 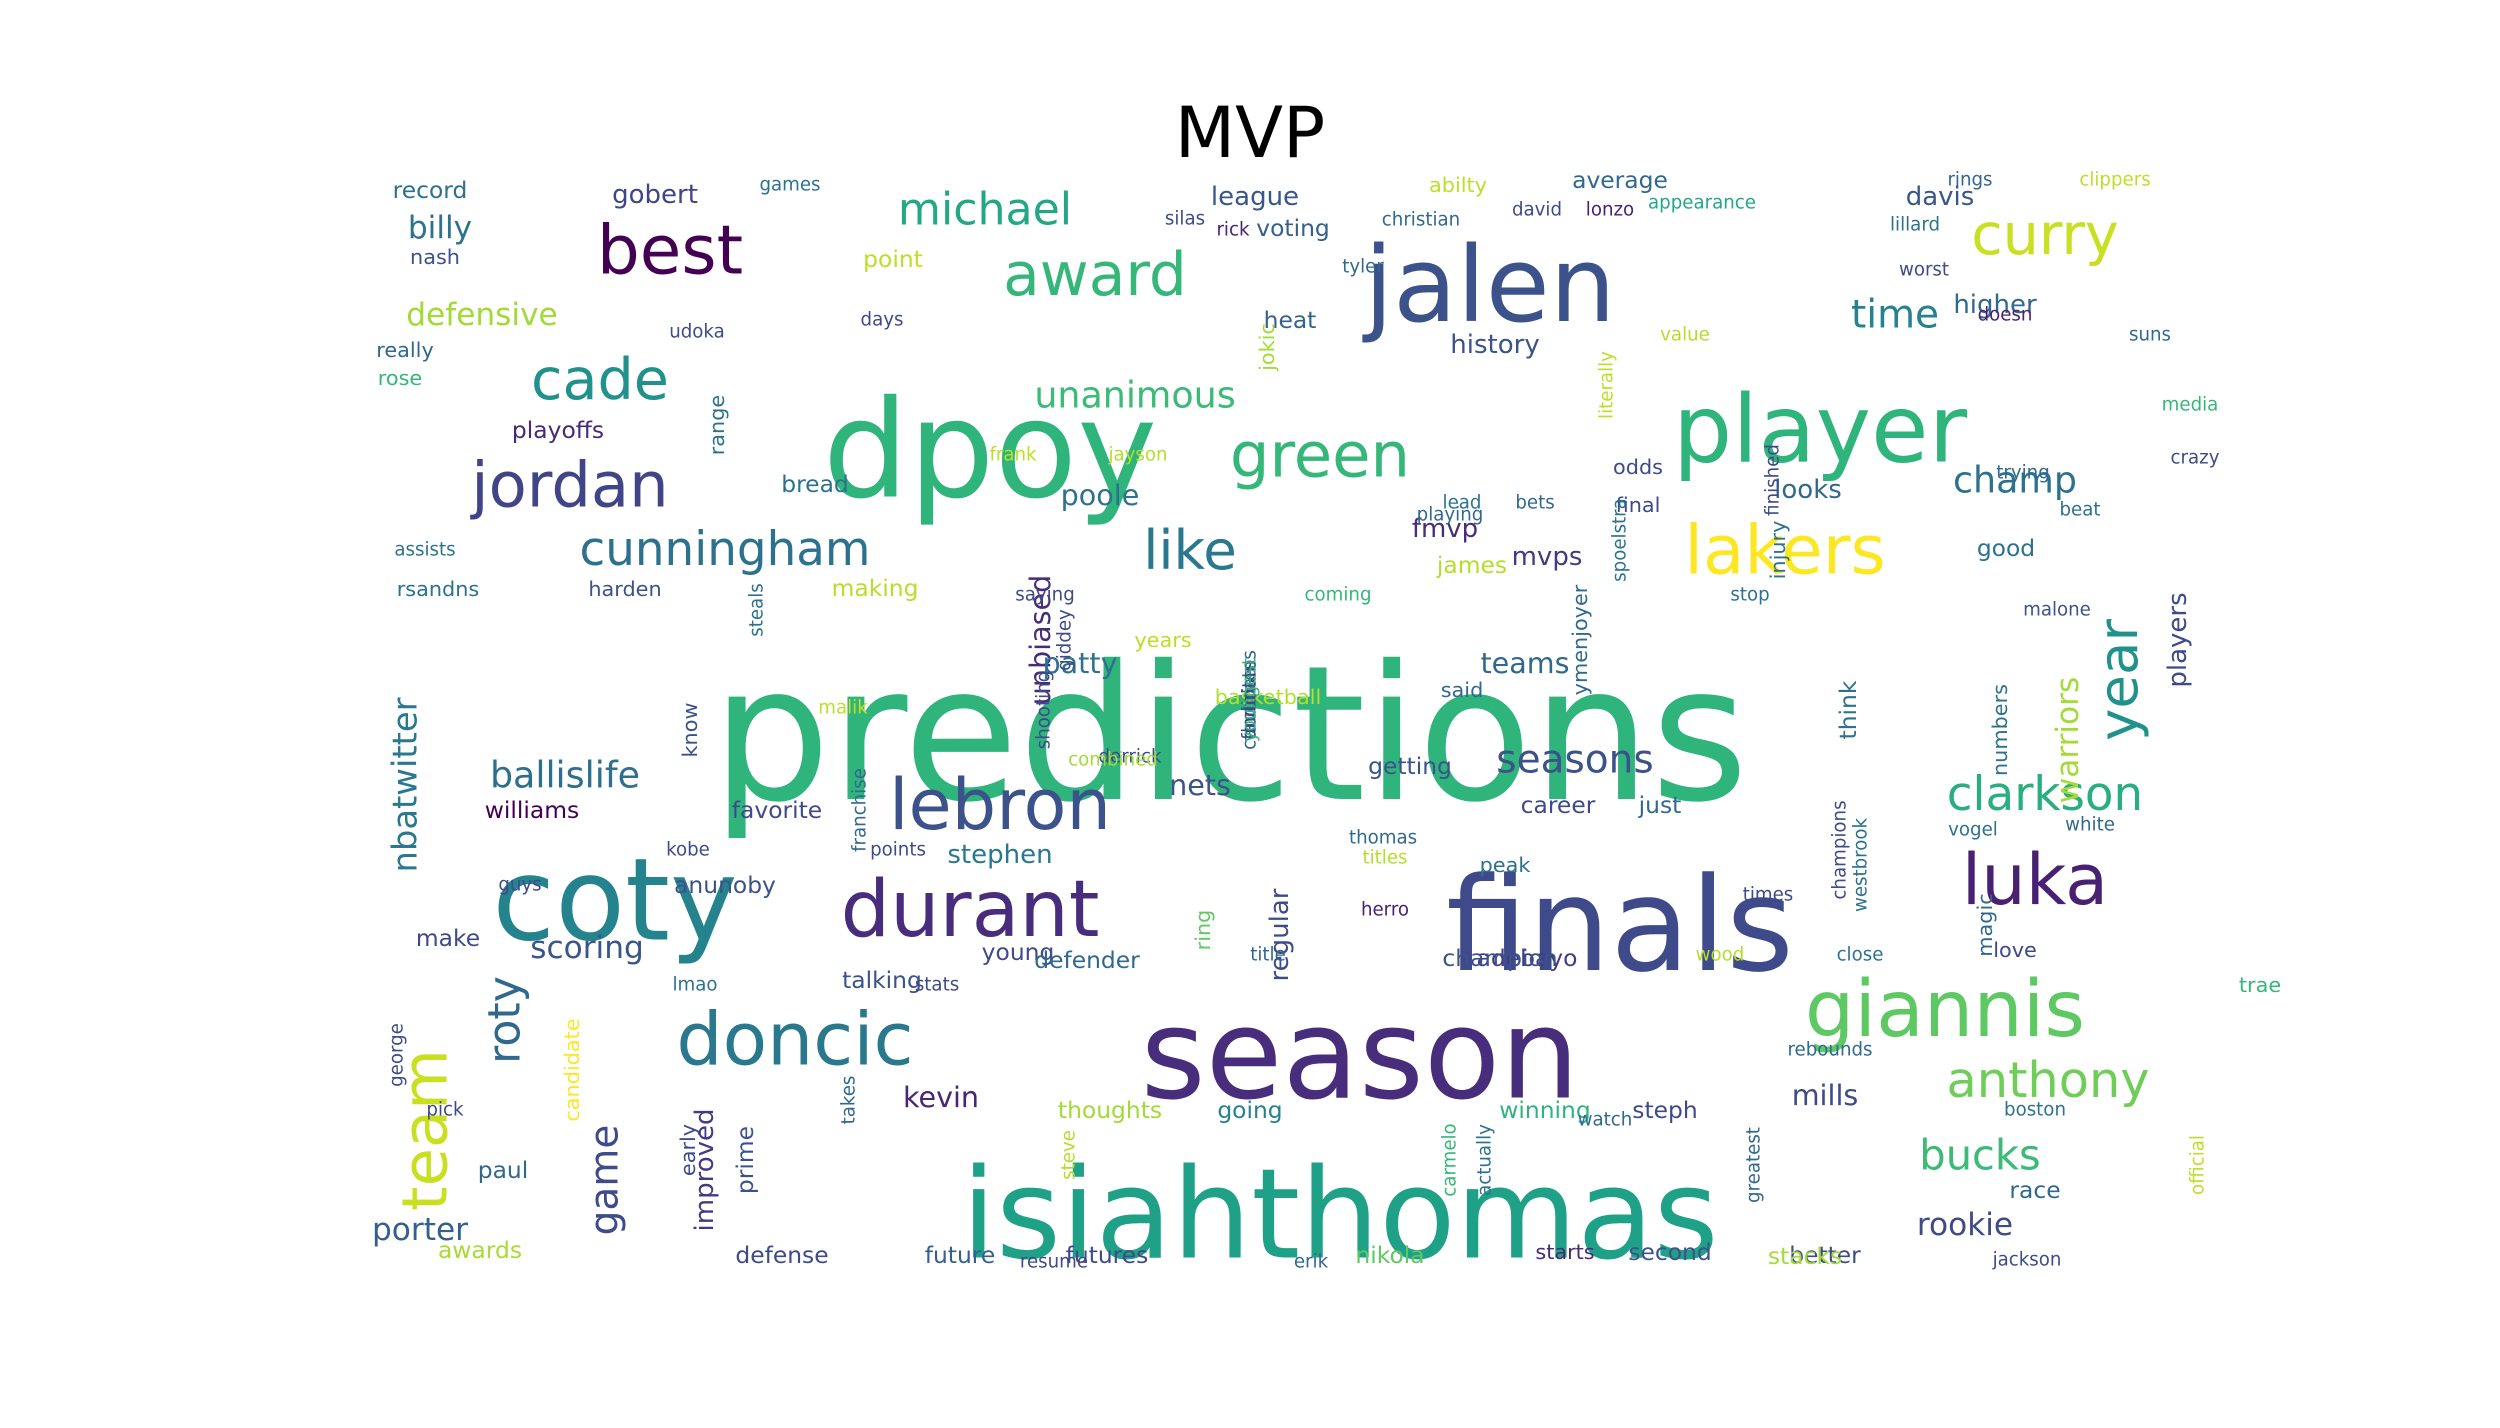 I want to click on word-race: race, so click(x=2034, y=1190).